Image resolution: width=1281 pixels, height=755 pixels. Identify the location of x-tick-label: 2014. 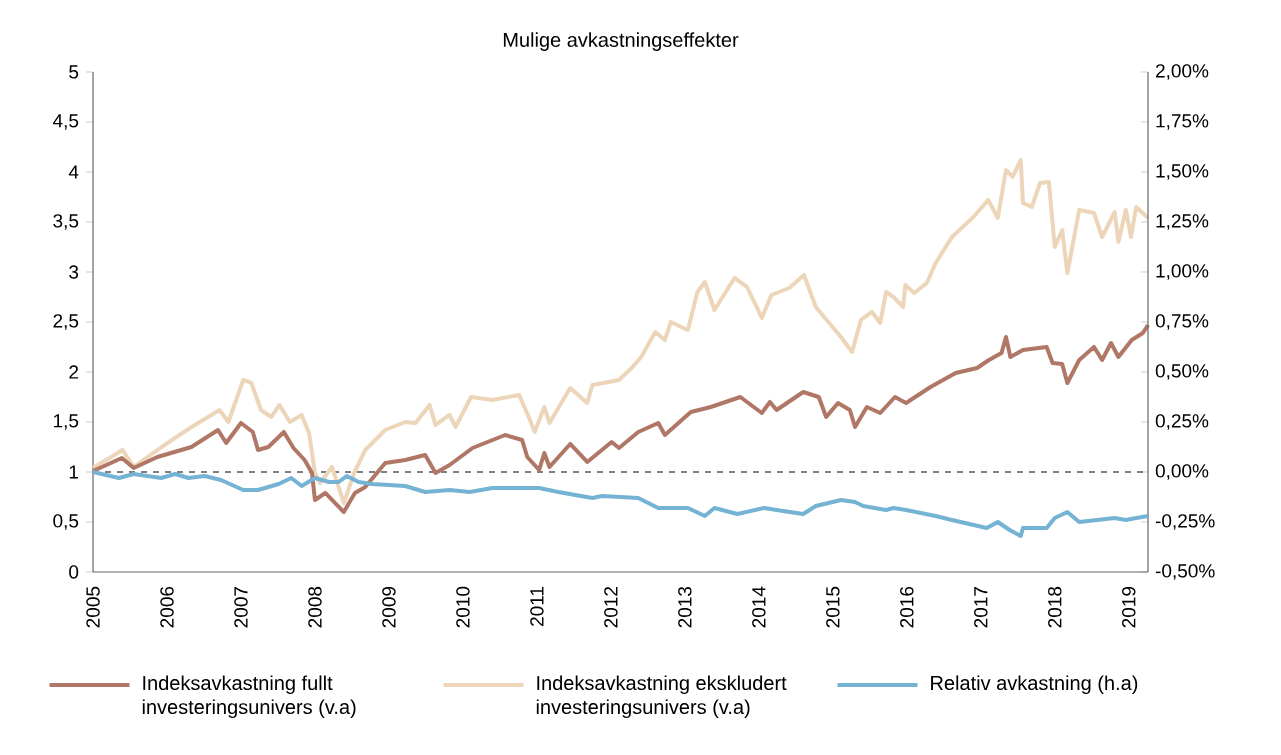
(759, 607).